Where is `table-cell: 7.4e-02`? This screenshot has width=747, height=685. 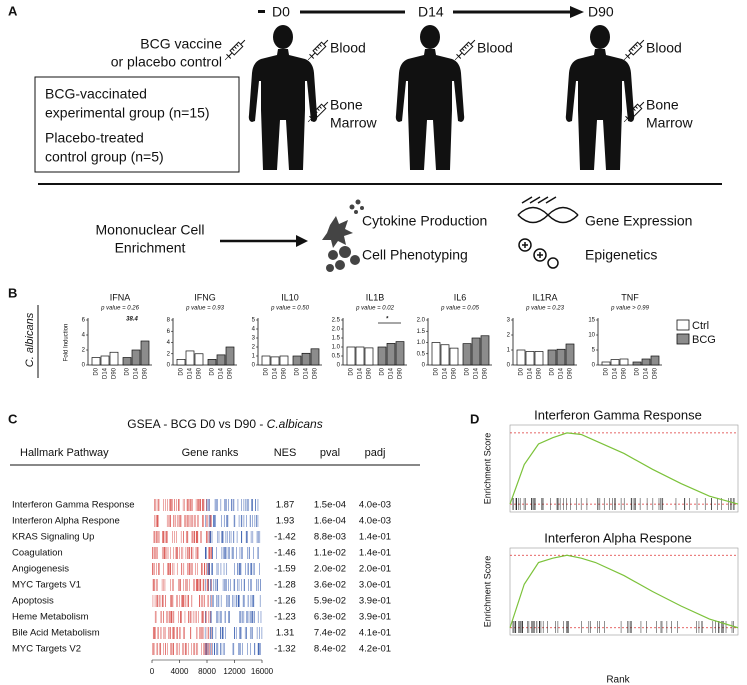 table-cell: 7.4e-02 is located at coordinates (330, 633).